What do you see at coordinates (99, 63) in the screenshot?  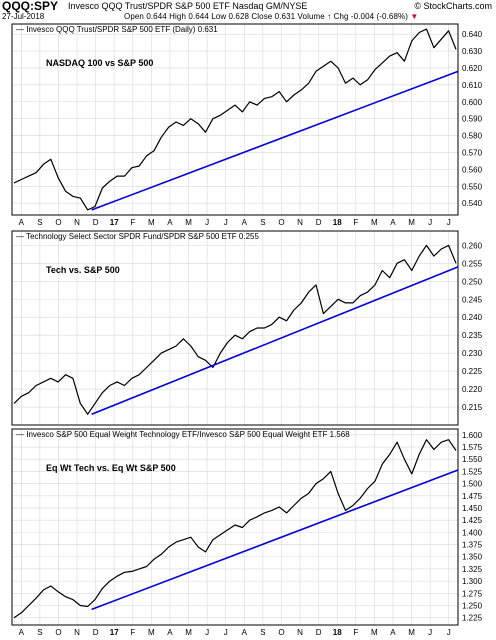 I see `panel-annotation: NASDAQ 100 vs S&P 500` at bounding box center [99, 63].